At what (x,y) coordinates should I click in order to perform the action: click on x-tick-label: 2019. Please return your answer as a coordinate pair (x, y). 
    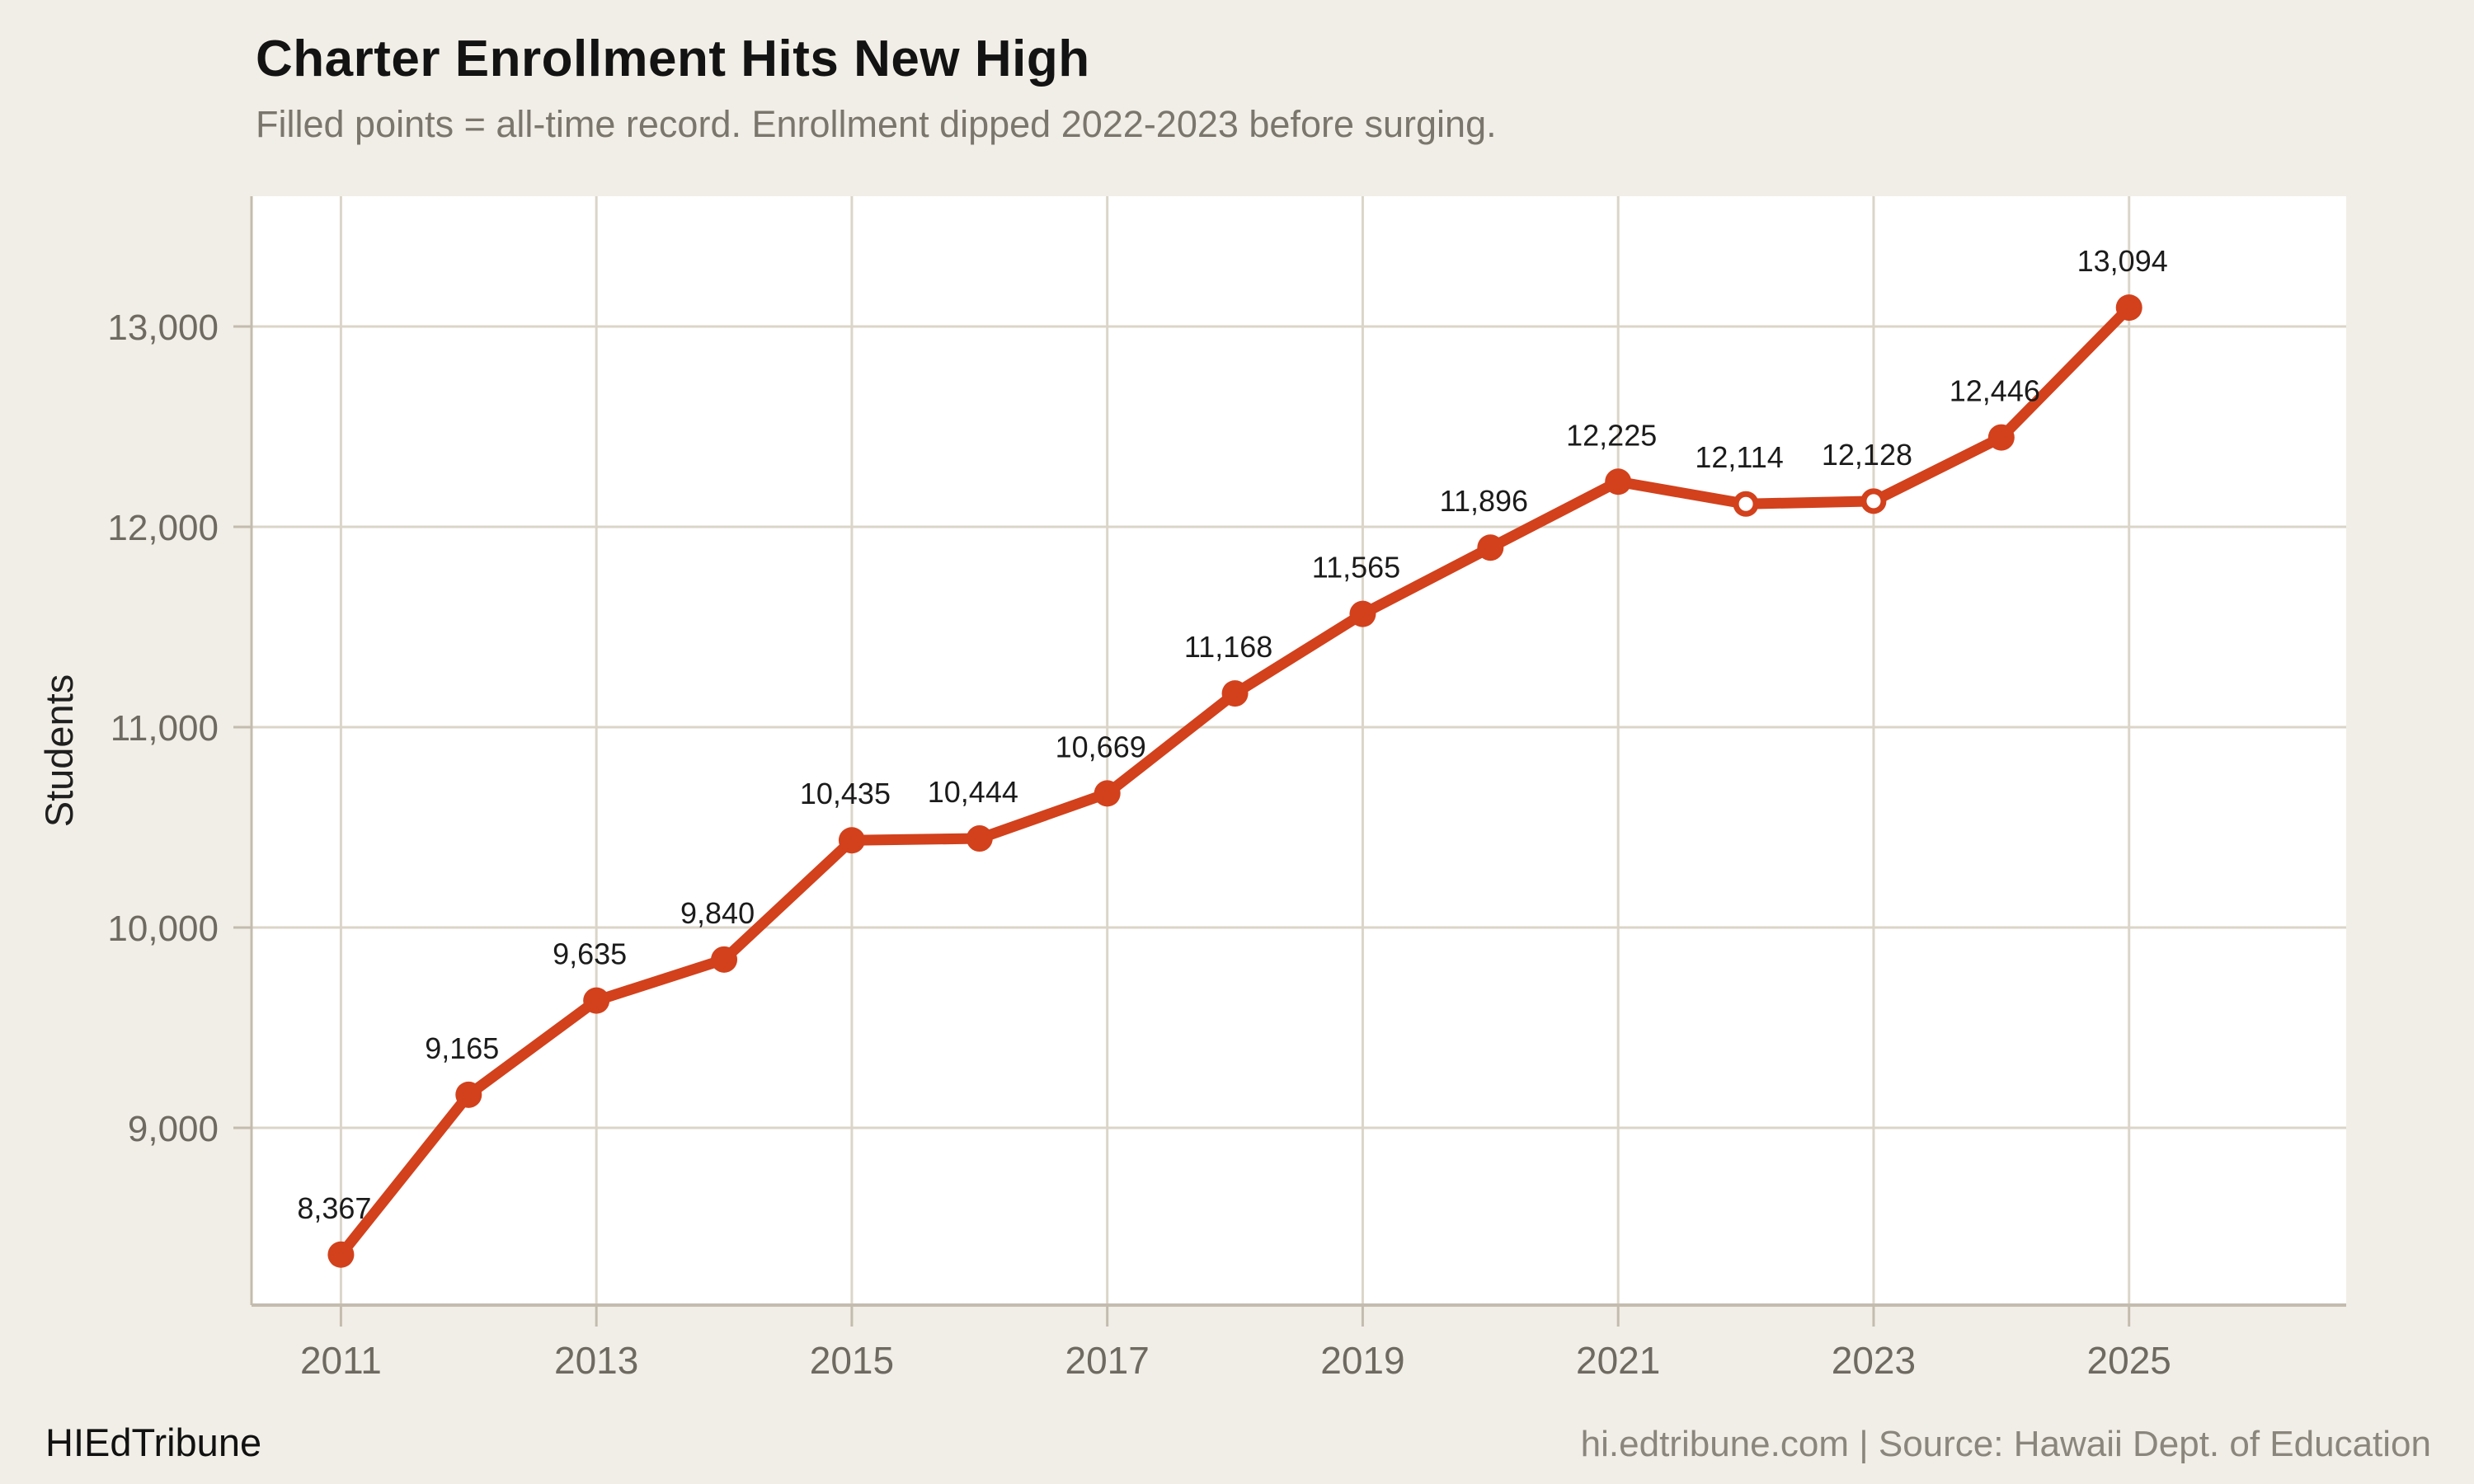
    Looking at the image, I should click on (1362, 1360).